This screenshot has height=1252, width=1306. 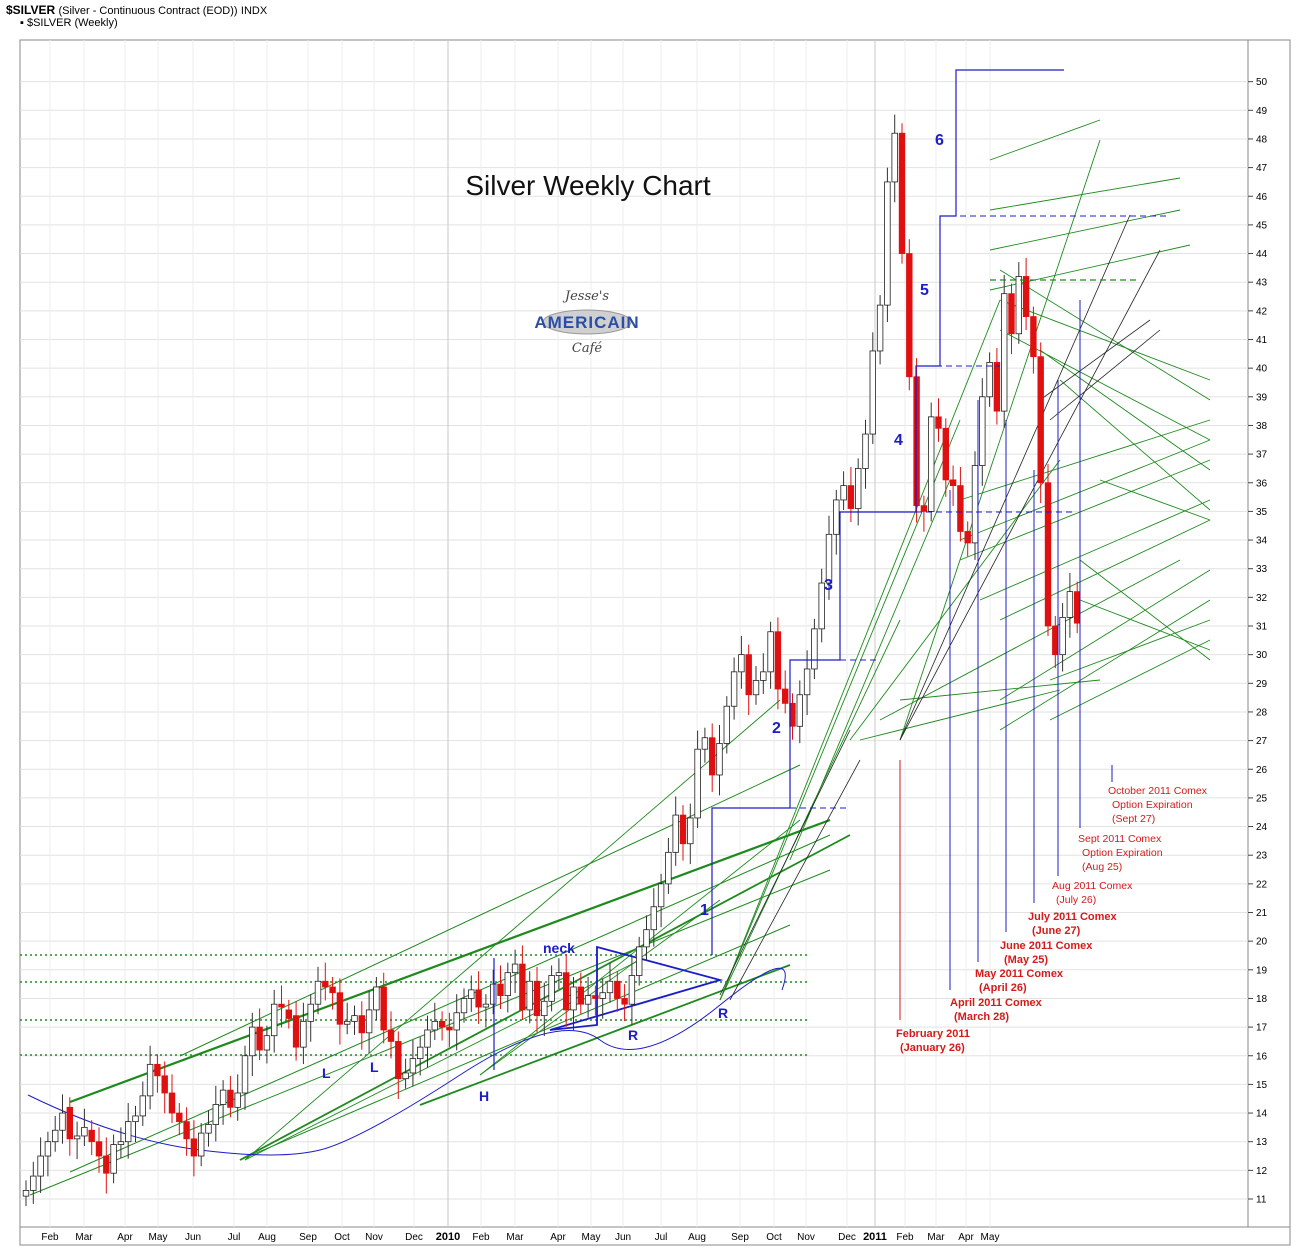 I want to click on expiration-annotation: July 2011 Comex (June 27), so click(x=1073, y=924).